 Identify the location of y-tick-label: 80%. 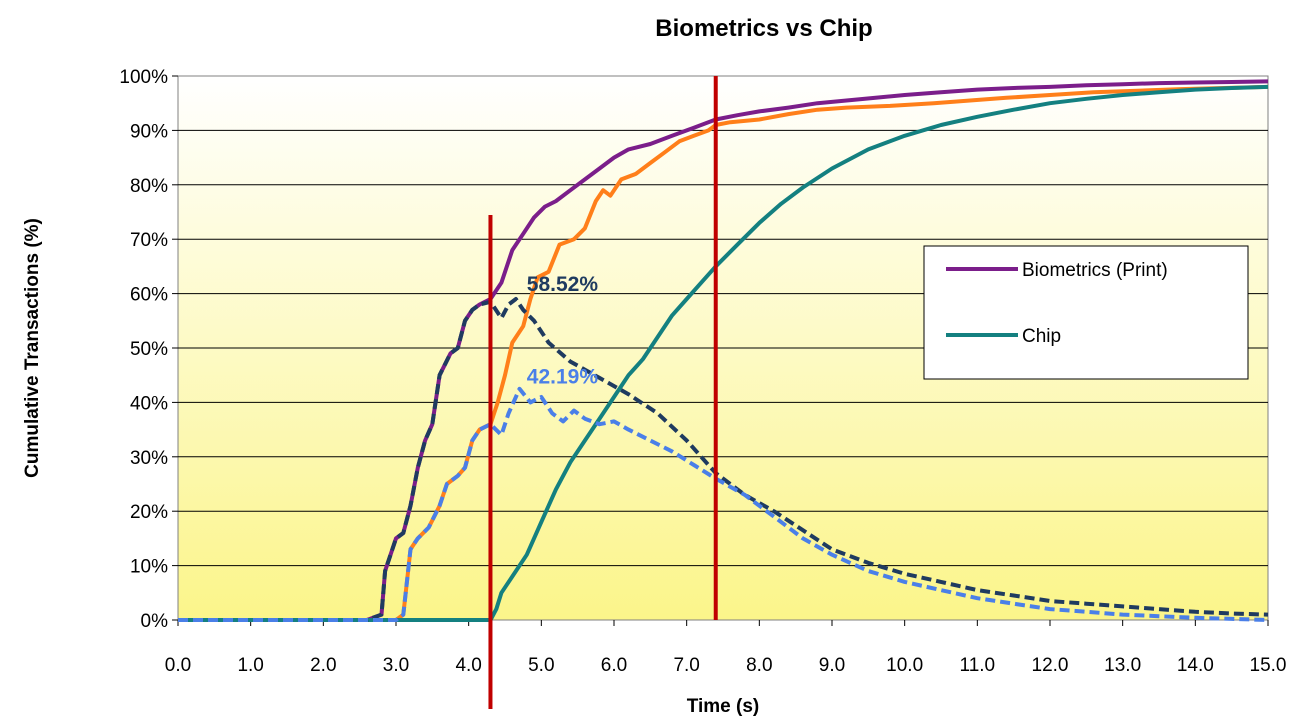
(149, 186).